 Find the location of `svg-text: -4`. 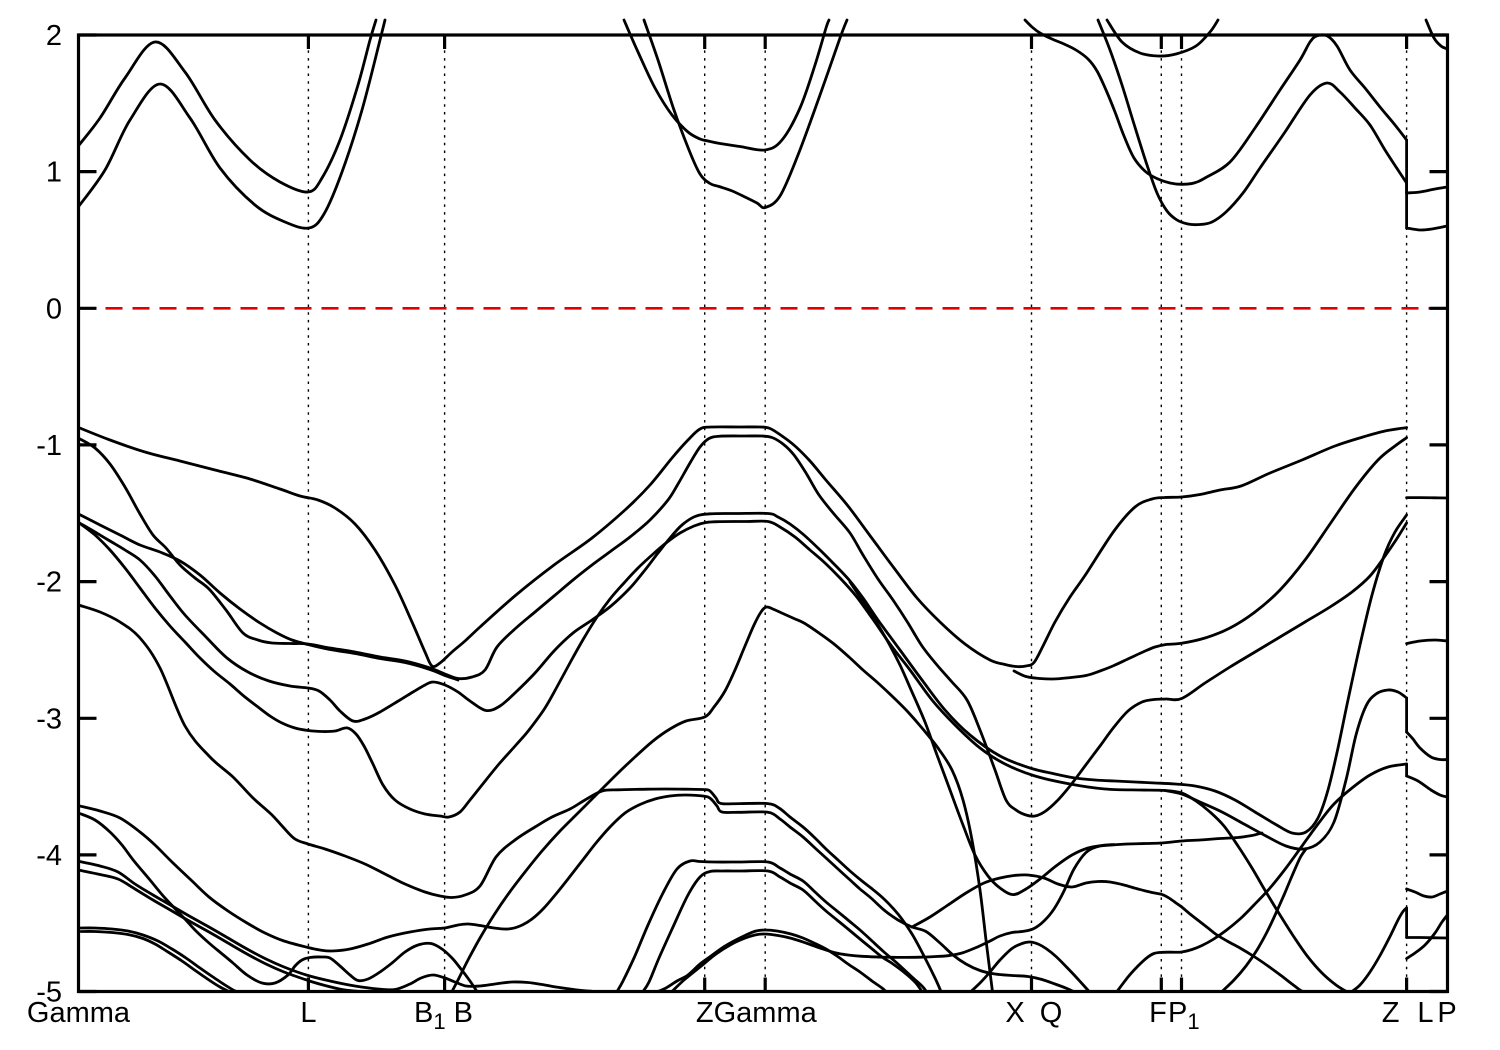

svg-text: -4 is located at coordinates (49, 856).